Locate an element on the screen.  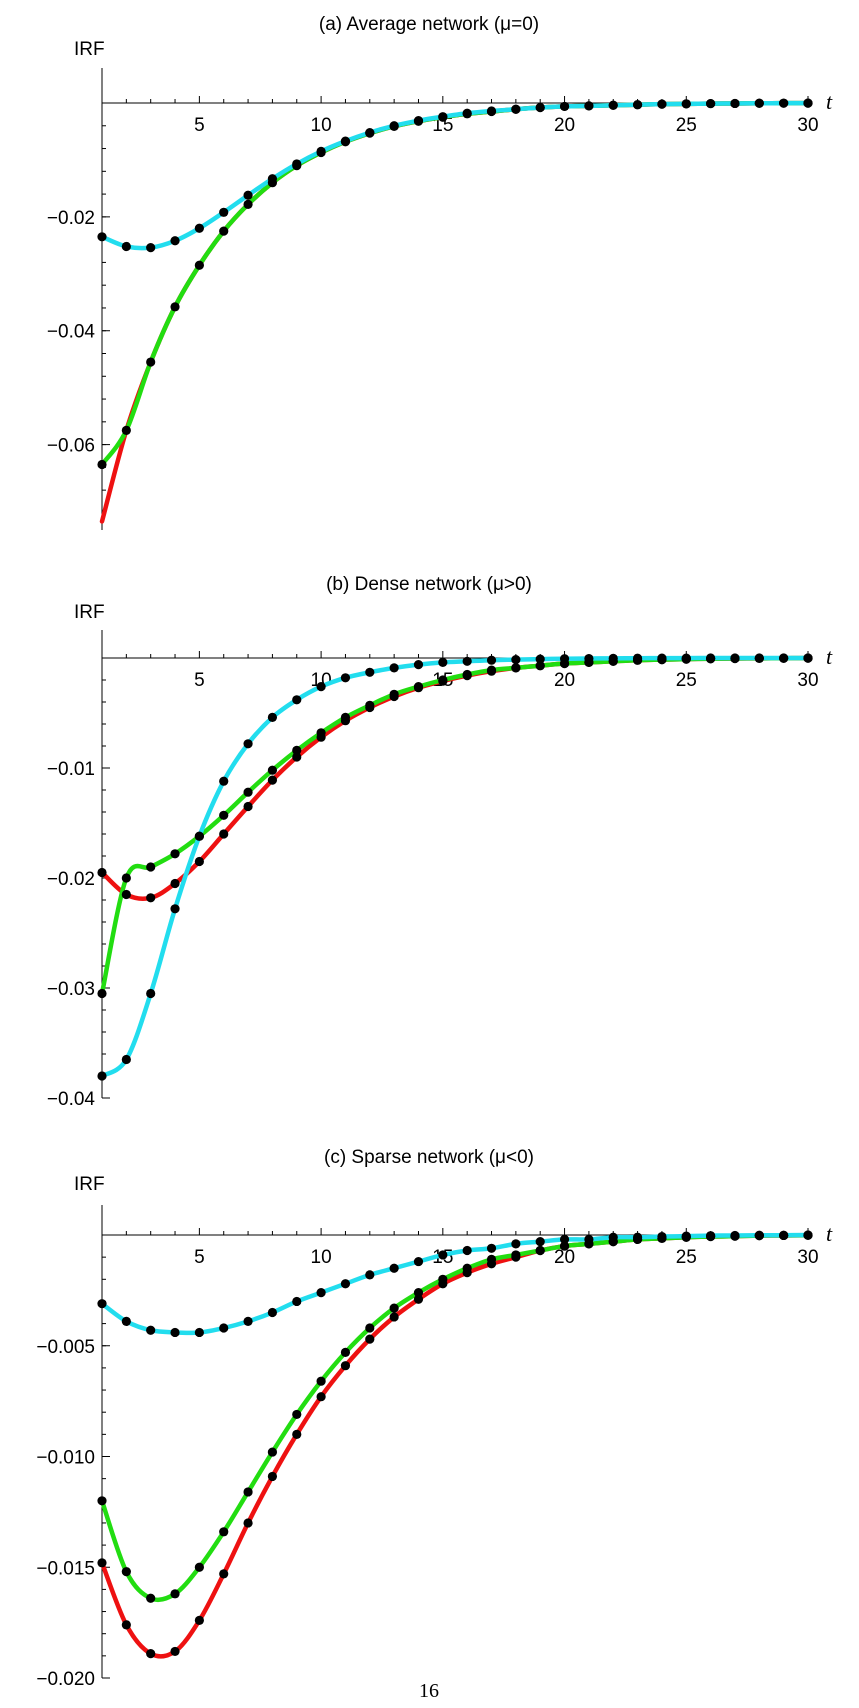
y-tick-label: −0.010 is located at coordinates (65, 1458).